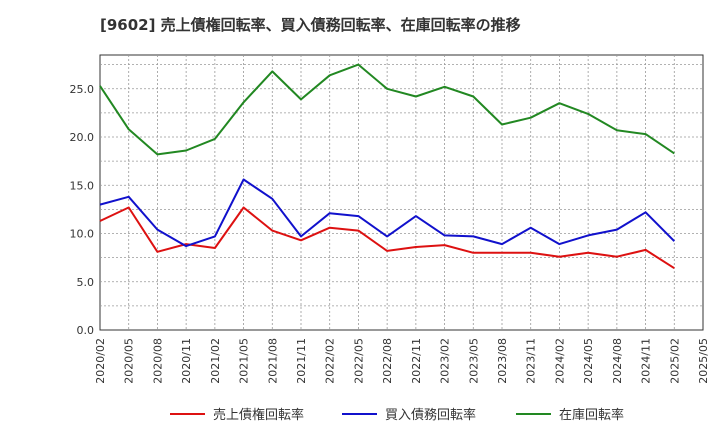 The height and width of the screenshot is (440, 720). Describe the element at coordinates (310, 25) in the screenshot. I see `chart-title: [9602] 売上債権回転率、買入債務回転率、在庫回転率の推移` at that location.